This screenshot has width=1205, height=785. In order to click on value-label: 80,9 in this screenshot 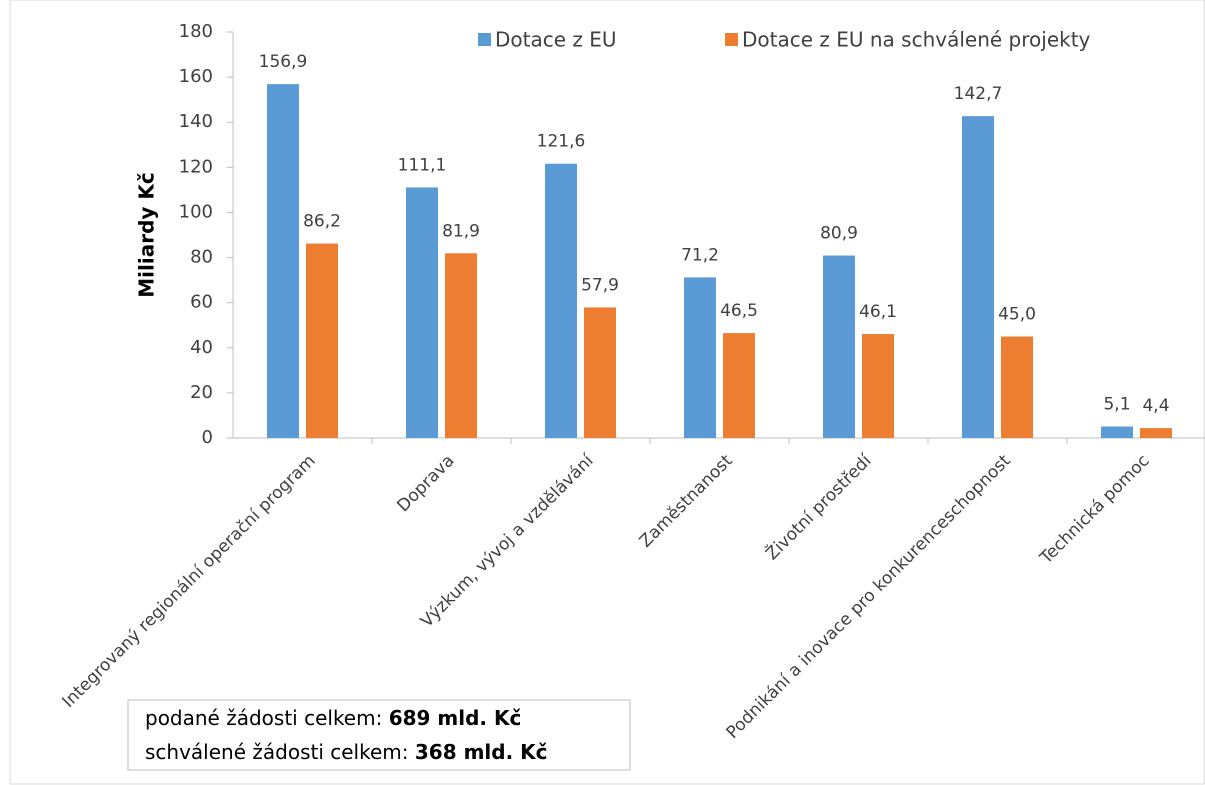, I will do `click(839, 234)`.